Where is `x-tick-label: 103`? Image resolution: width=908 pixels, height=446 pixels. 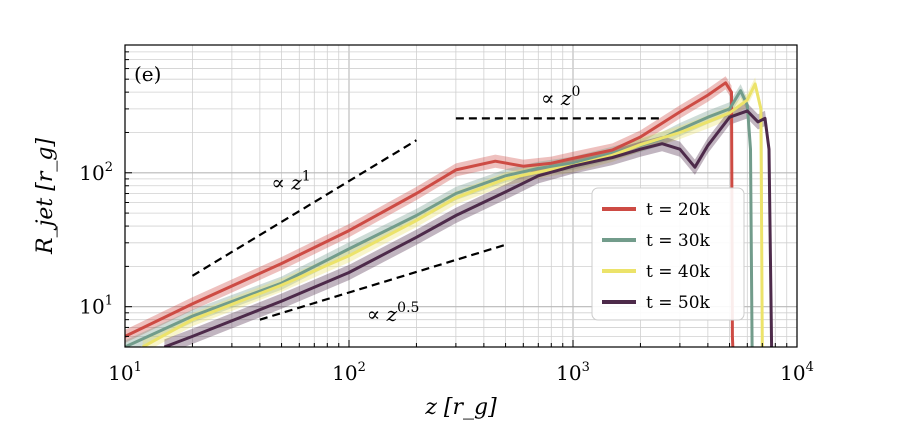
x-tick-label: 103 is located at coordinates (573, 372).